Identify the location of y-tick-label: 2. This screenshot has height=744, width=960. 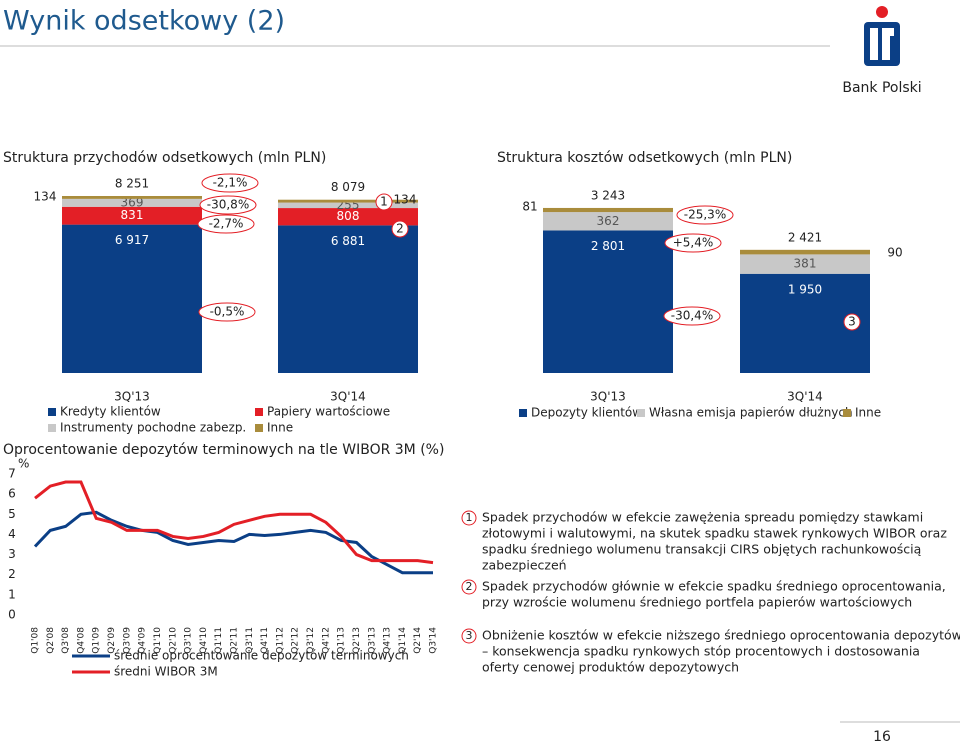
(12, 574).